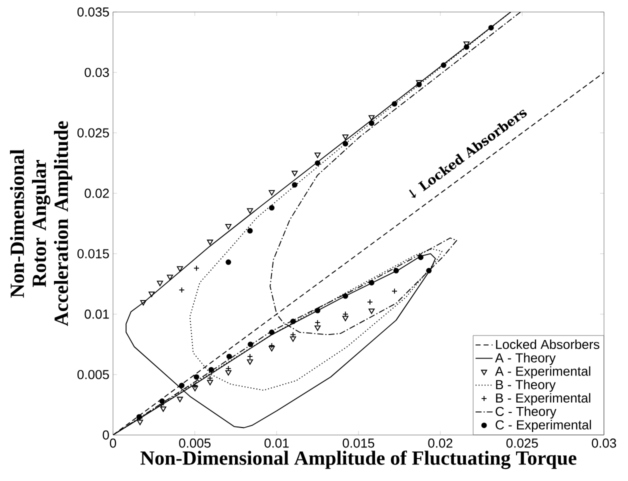 Image resolution: width=628 pixels, height=481 pixels. Describe the element at coordinates (526, 386) in the screenshot. I see `legend-label: B - Theory` at that location.